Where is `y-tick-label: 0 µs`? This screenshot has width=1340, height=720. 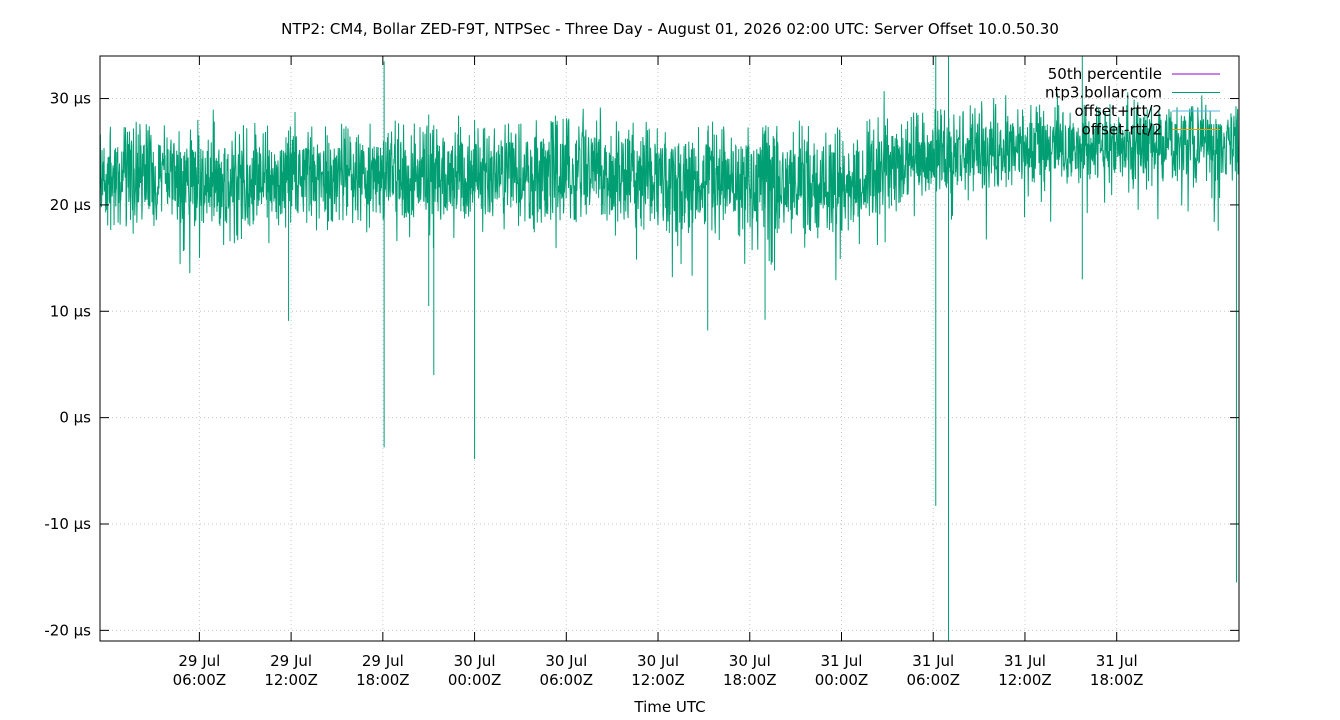 y-tick-label: 0 µs is located at coordinates (75, 418).